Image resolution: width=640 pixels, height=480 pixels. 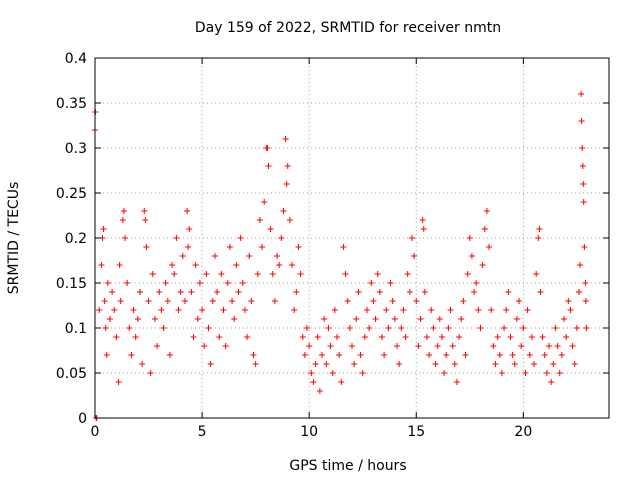 What do you see at coordinates (71, 374) in the screenshot?
I see `y-tick-label: 0.05` at bounding box center [71, 374].